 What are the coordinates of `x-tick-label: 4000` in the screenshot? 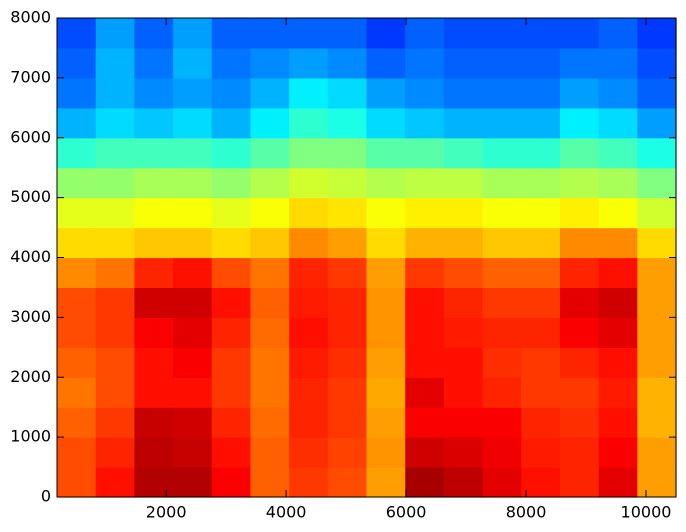 It's located at (286, 512).